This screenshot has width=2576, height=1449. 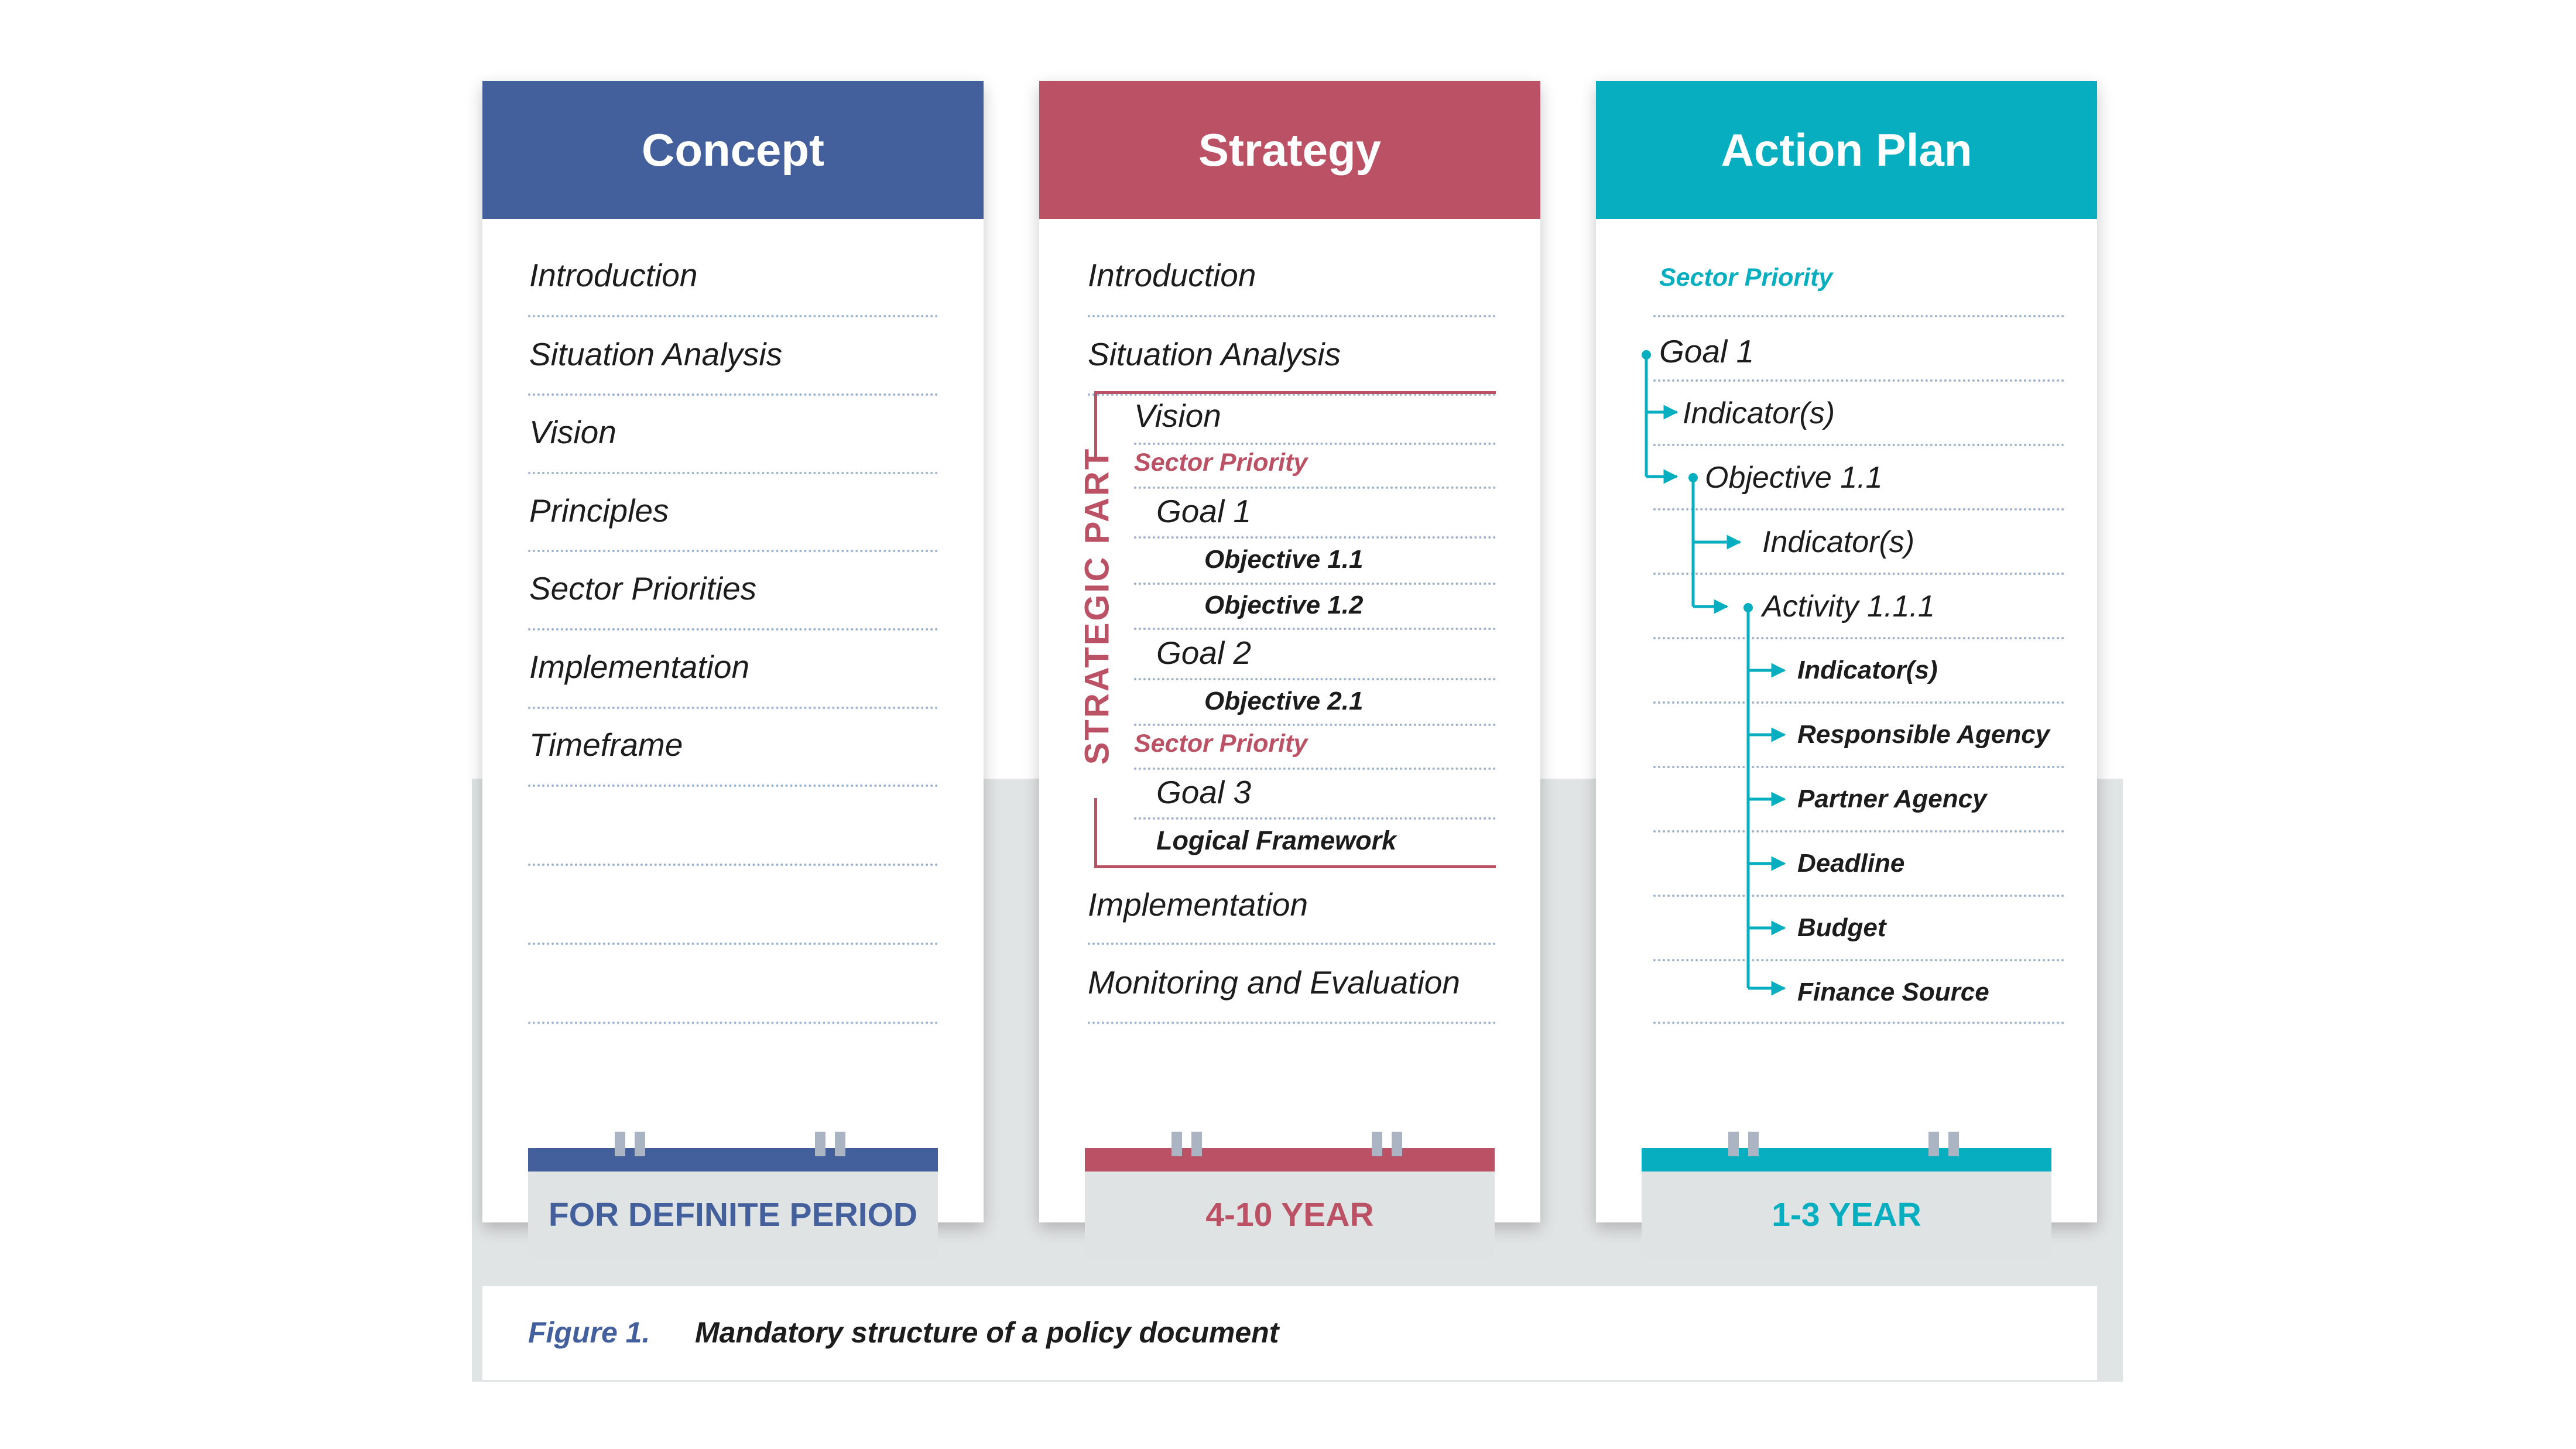 What do you see at coordinates (1214, 354) in the screenshot?
I see `strategy-item-situation-analysis: Situation Analysis` at bounding box center [1214, 354].